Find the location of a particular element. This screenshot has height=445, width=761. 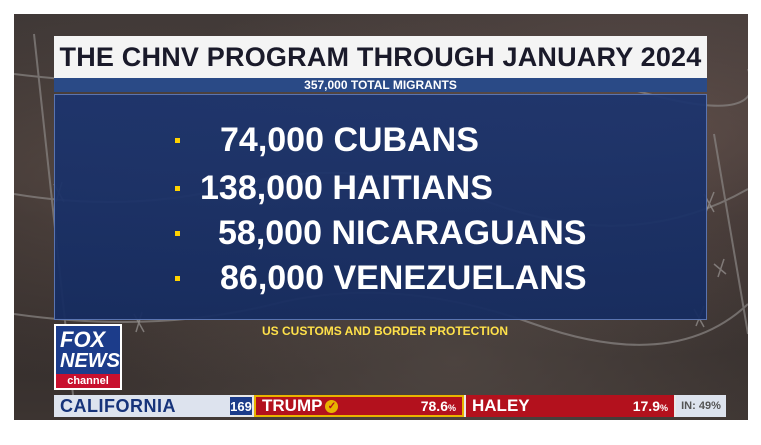

logo-news-text: NEWS is located at coordinates (90, 361).